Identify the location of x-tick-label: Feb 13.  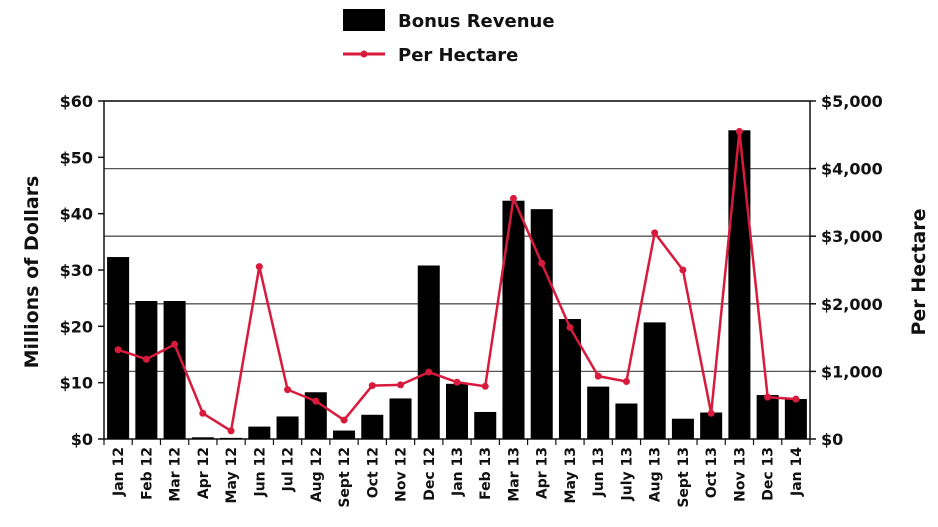
(486, 473).